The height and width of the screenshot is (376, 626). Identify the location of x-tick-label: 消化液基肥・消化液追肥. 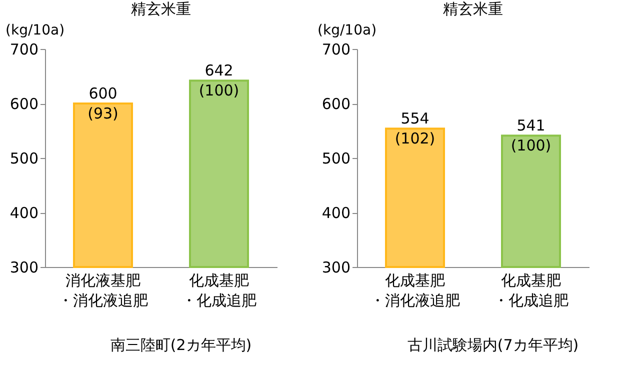
(103, 291).